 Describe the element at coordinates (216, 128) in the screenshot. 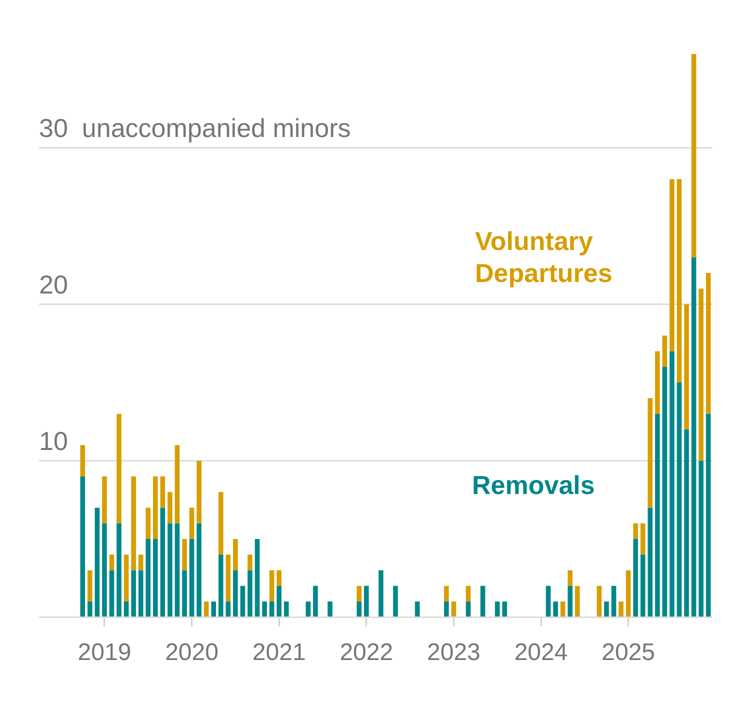

I see `y-axis-title: unaccompanied minors` at that location.